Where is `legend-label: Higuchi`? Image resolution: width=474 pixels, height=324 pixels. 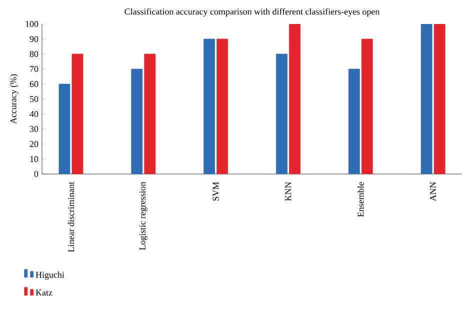 legend-label: Higuchi is located at coordinates (50, 276).